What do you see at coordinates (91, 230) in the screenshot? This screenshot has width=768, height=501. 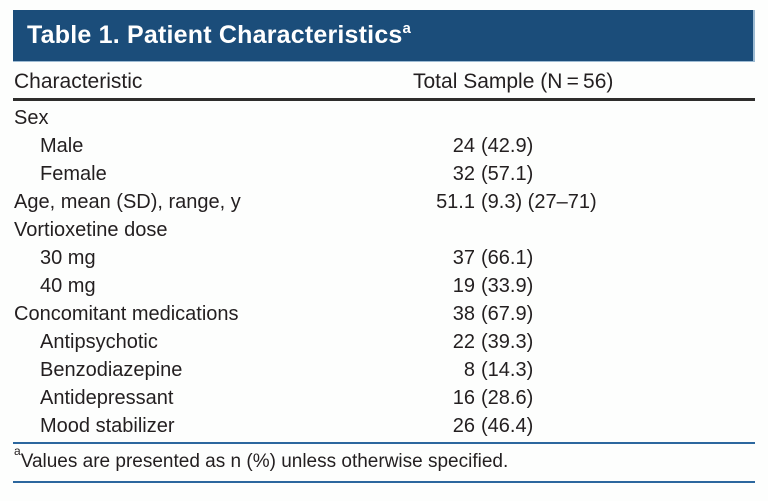 I see `row-label: Vortioxetine dose` at bounding box center [91, 230].